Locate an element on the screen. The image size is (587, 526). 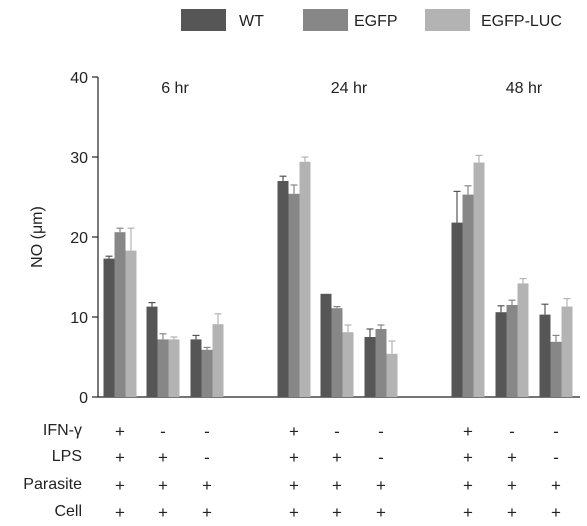
legend-label: EGFP-LUC is located at coordinates (521, 21).